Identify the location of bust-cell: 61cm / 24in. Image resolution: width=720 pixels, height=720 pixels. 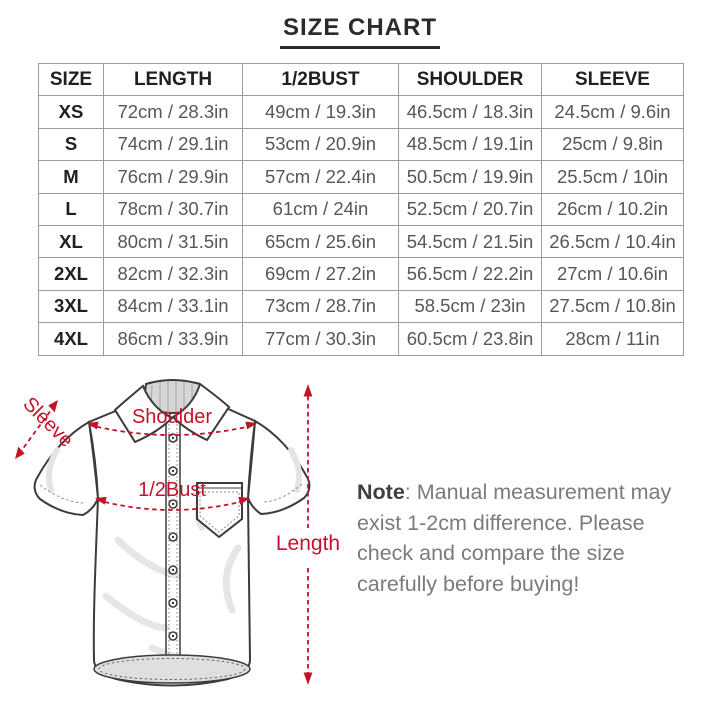
(320, 209).